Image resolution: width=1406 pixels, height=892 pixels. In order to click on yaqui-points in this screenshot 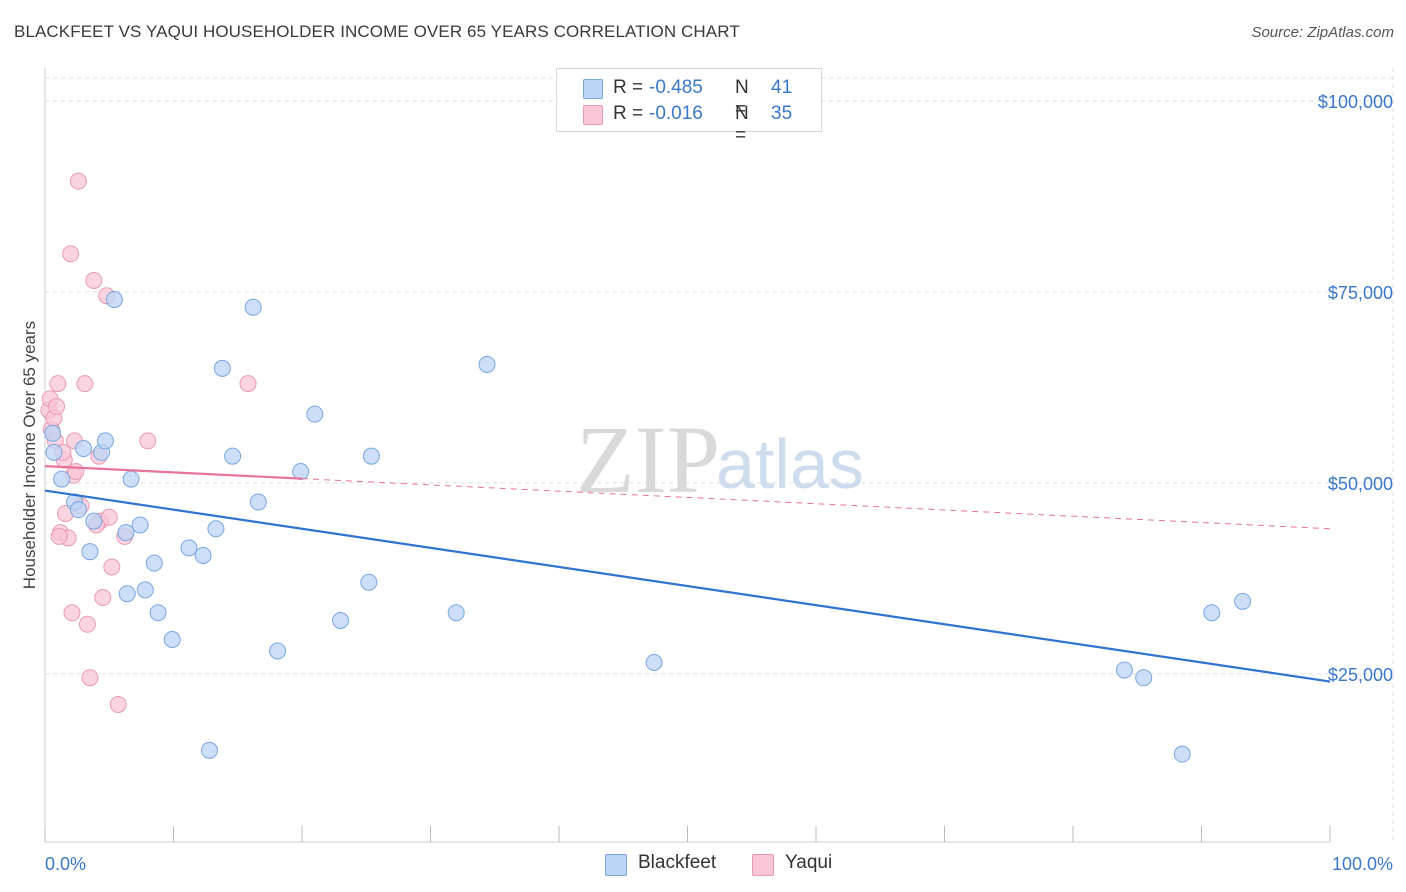, I will do `click(148, 442)`.